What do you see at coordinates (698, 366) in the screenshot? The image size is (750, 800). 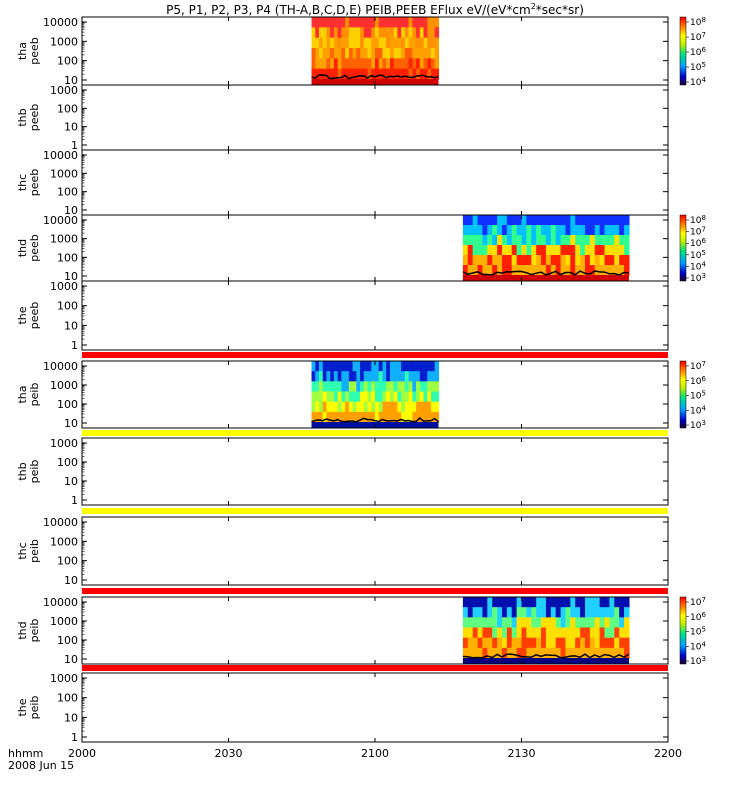 I see `colorbar-tick-label: 107` at bounding box center [698, 366].